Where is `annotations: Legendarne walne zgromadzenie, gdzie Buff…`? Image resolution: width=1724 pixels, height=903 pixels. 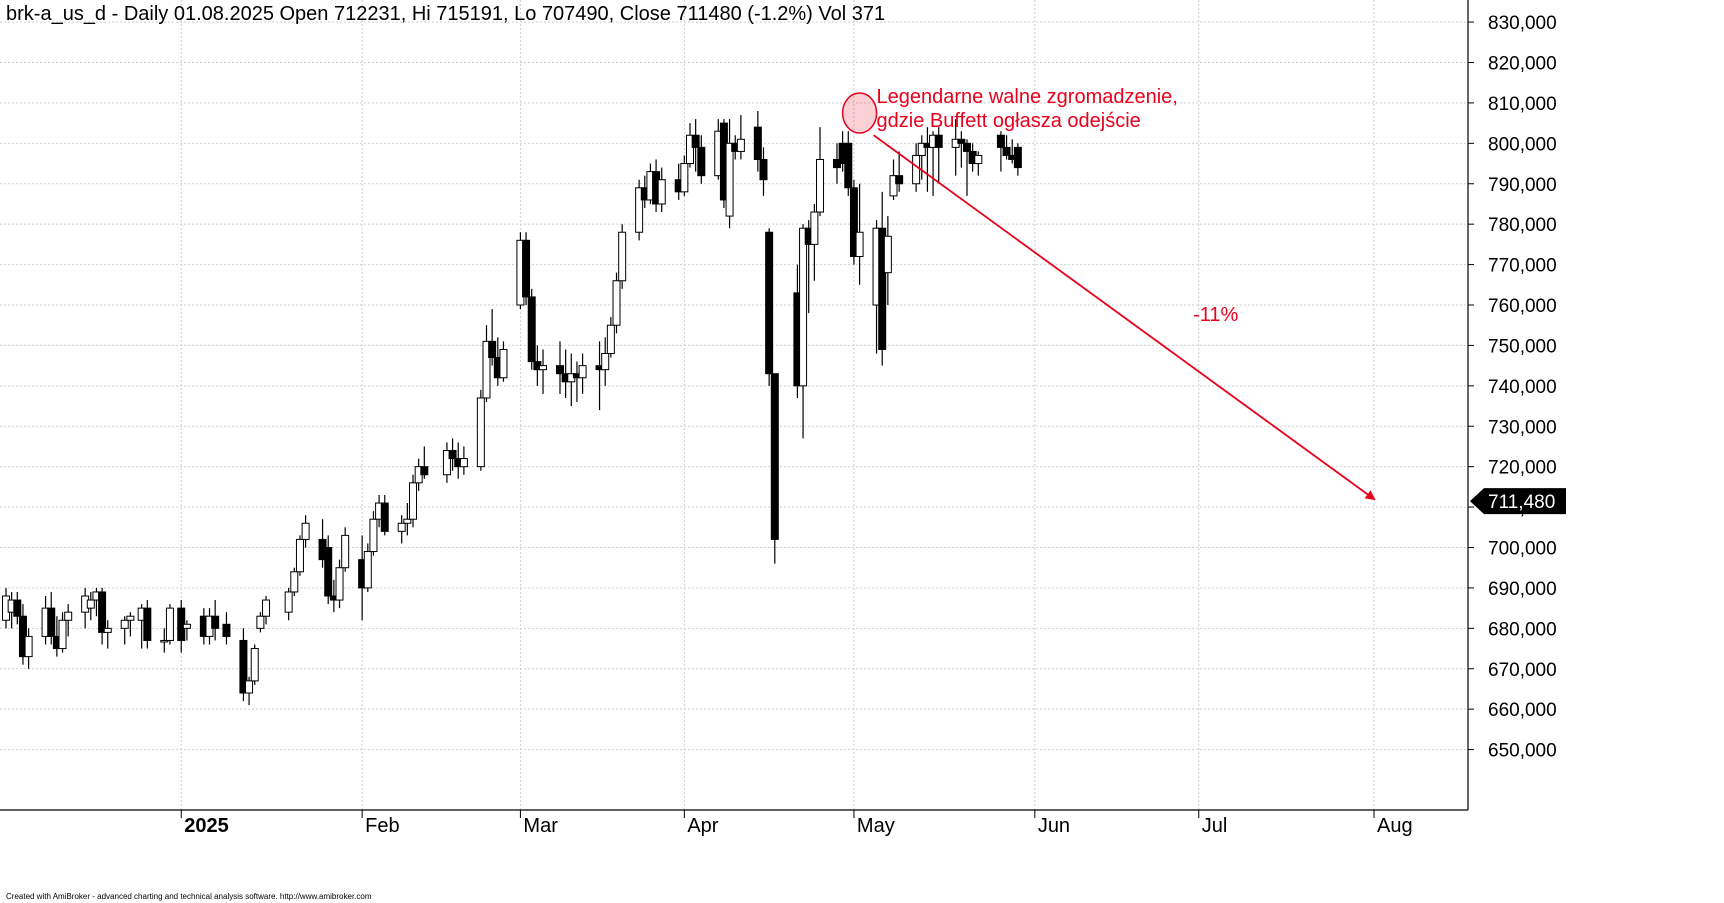
annotations: Legendarne walne zgromadzenie, gdzie Buff… is located at coordinates (1108, 293).